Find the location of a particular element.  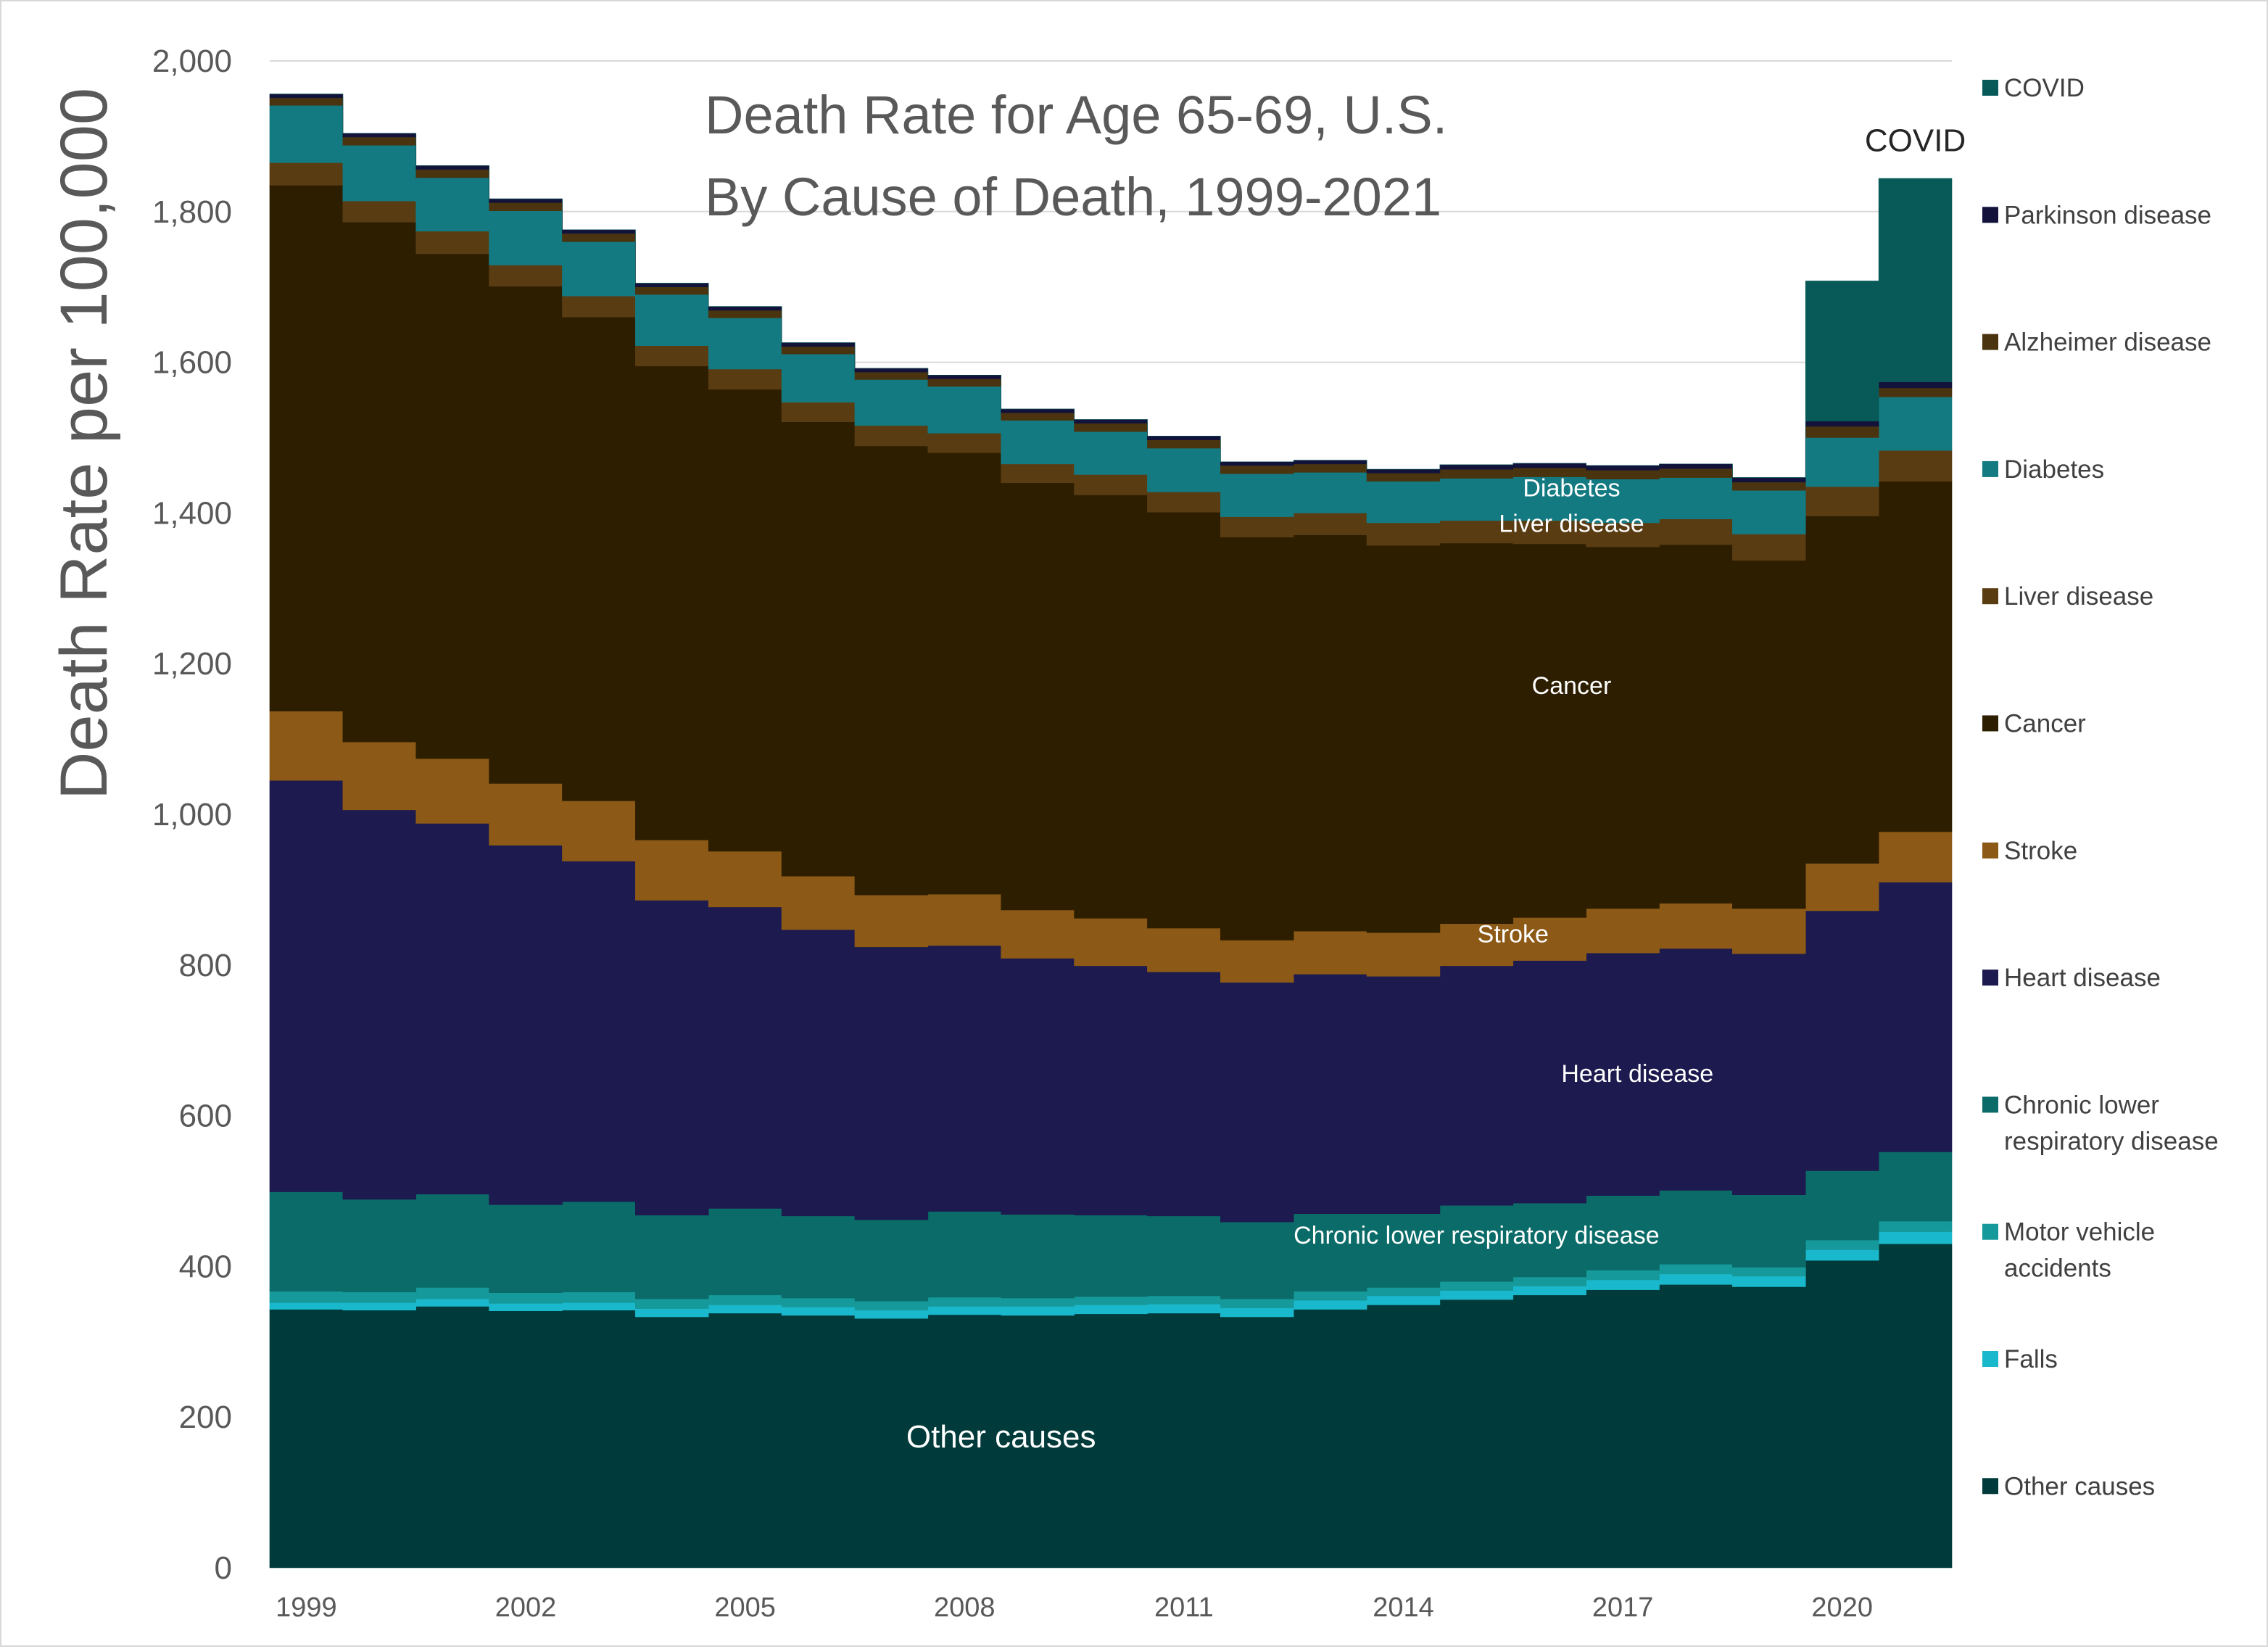

legend-label: Stroke is located at coordinates (2040, 851).